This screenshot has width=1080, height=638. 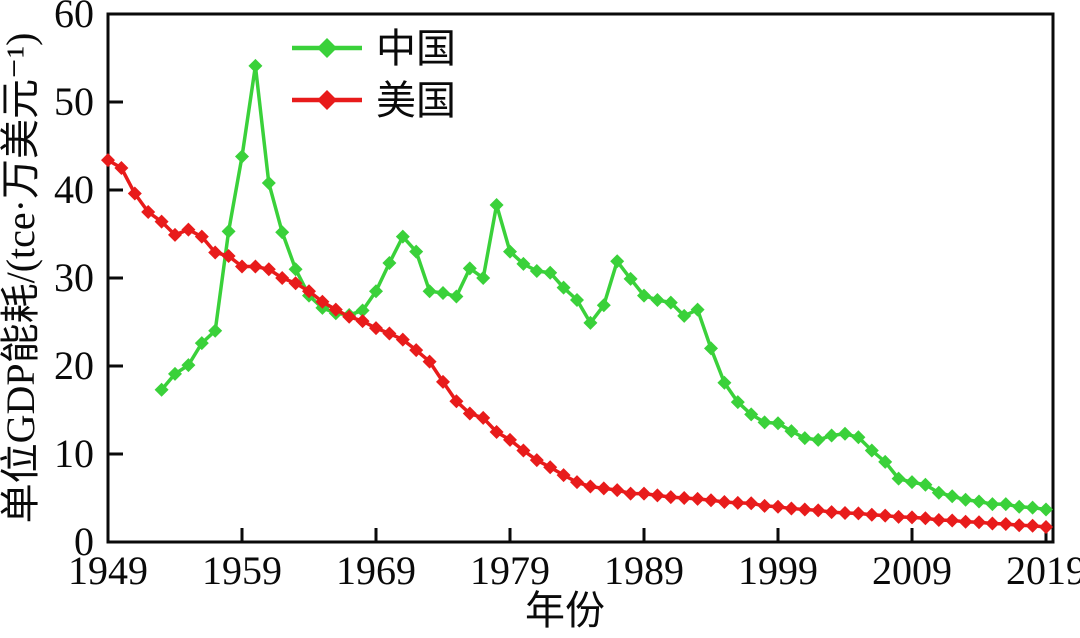 What do you see at coordinates (327, 100) in the screenshot?
I see `legend-marker-usa-diamond-icon` at bounding box center [327, 100].